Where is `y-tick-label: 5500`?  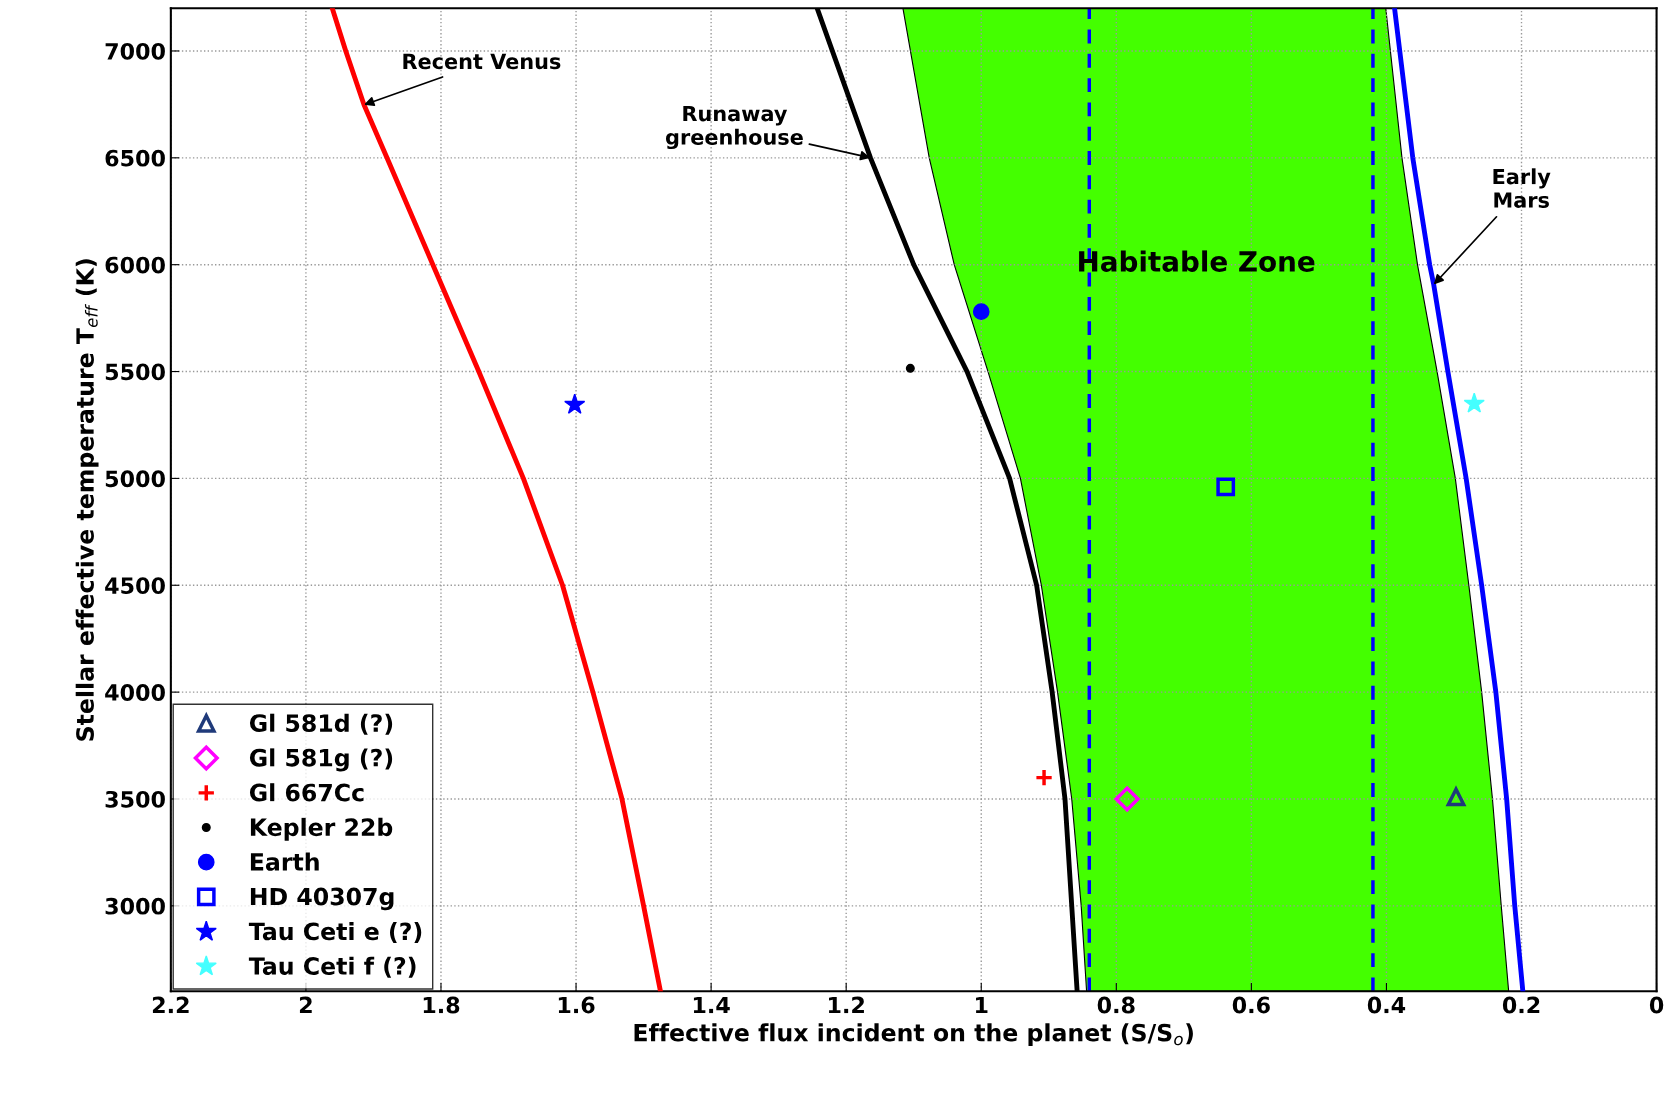
y-tick-label: 5500 is located at coordinates (135, 372).